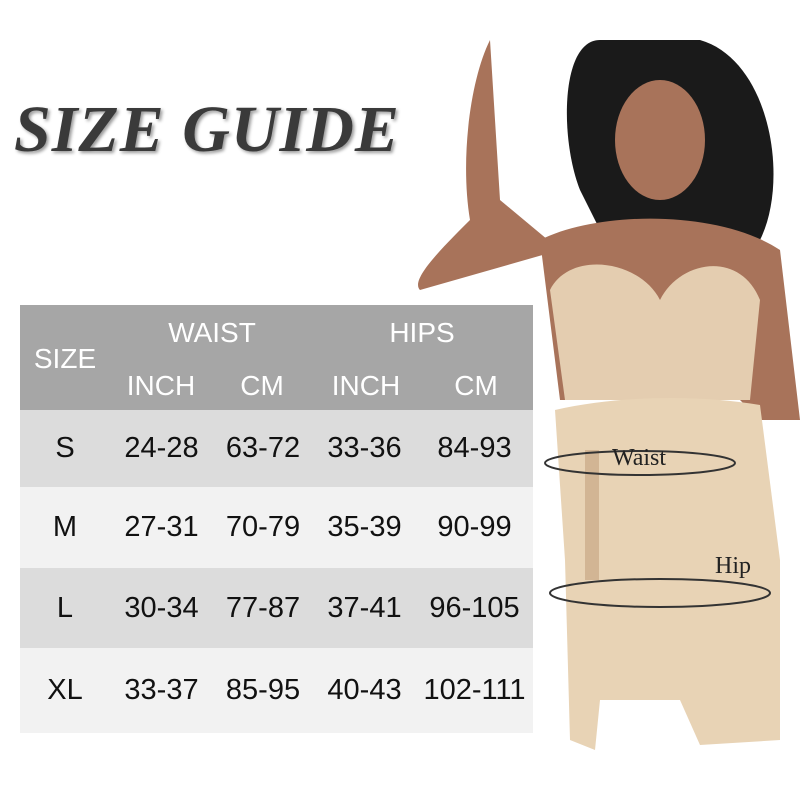 This screenshot has height=800, width=800. Describe the element at coordinates (474, 690) in the screenshot. I see `cell-hips-cm: 102-111` at that location.